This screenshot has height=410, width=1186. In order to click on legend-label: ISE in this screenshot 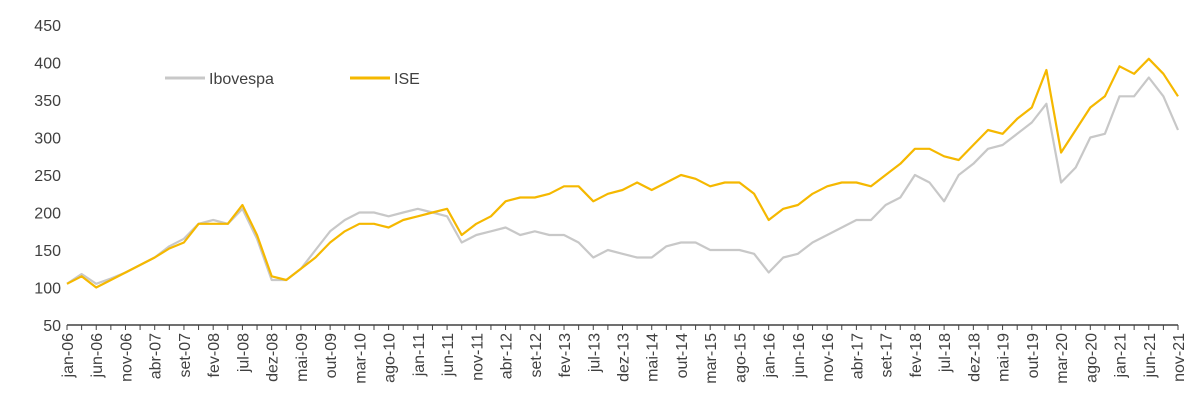, I will do `click(407, 79)`.